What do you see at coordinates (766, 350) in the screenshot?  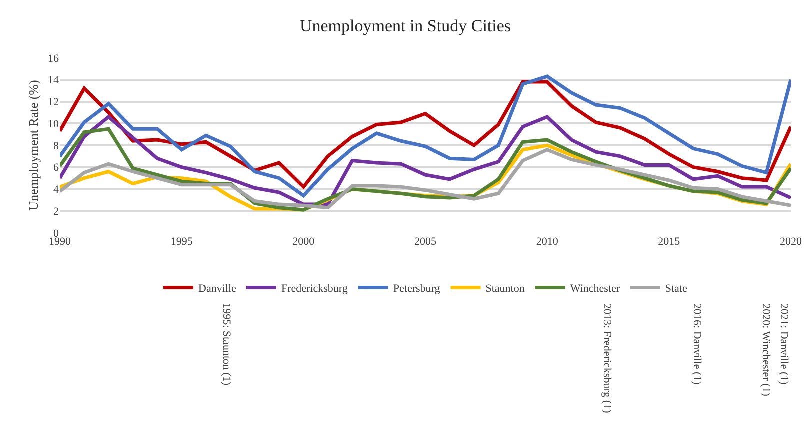 I see `text: 2020: Winchester (1)` at bounding box center [766, 350].